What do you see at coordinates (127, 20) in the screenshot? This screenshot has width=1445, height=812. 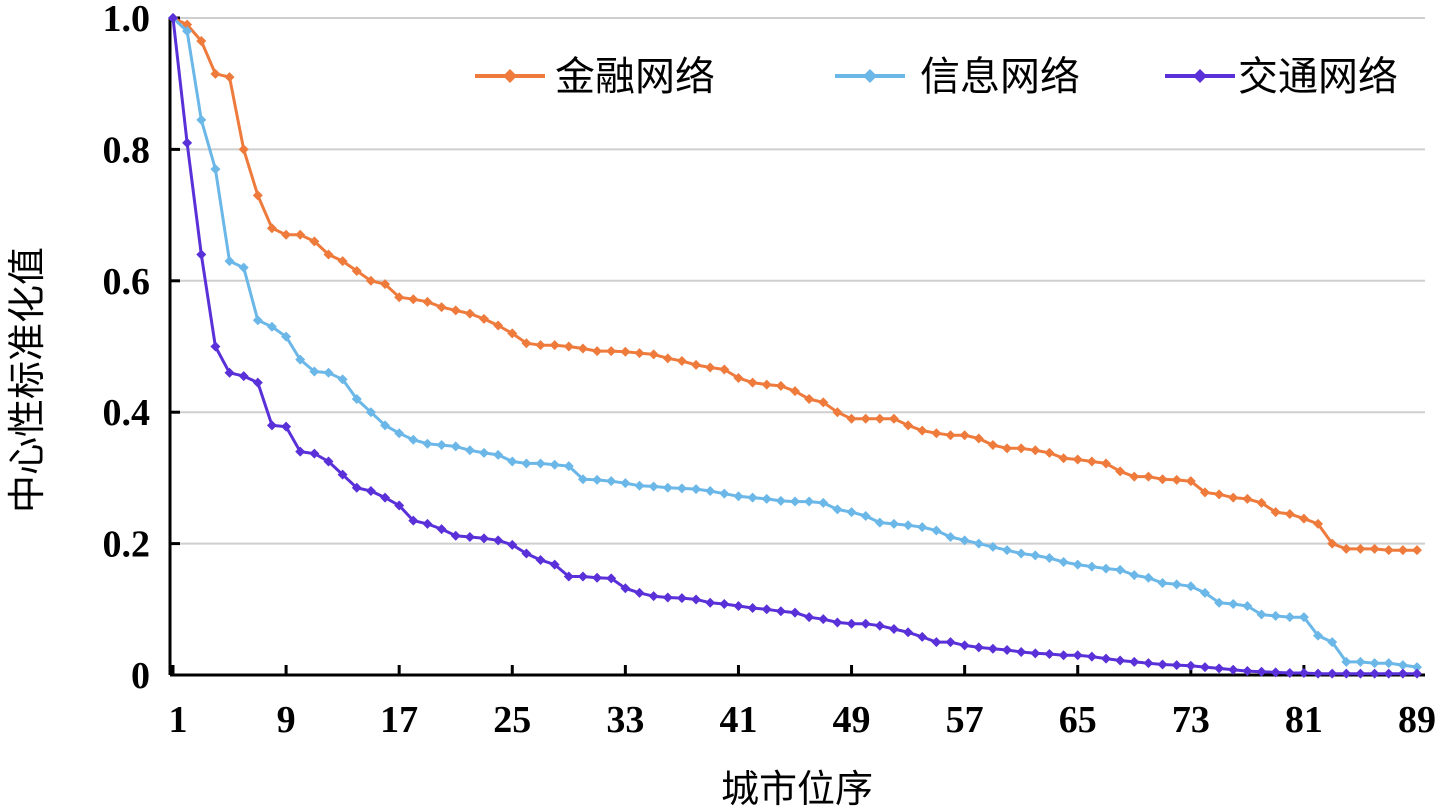 I see `y-tick-label: 1.0` at bounding box center [127, 20].